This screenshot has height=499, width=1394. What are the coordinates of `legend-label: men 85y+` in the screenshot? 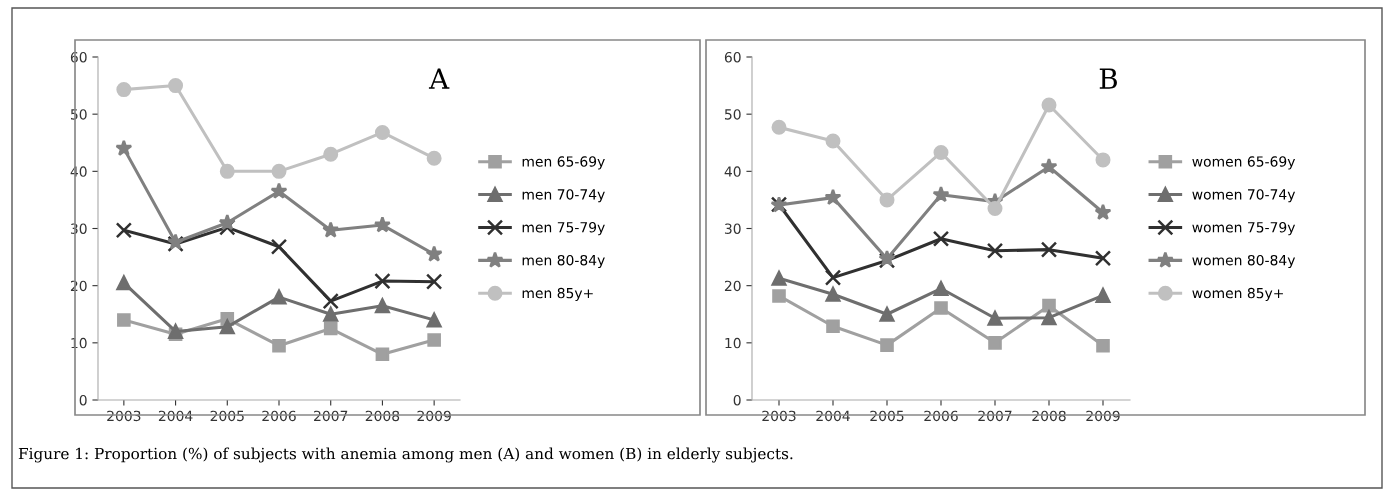 It's located at (557, 294).